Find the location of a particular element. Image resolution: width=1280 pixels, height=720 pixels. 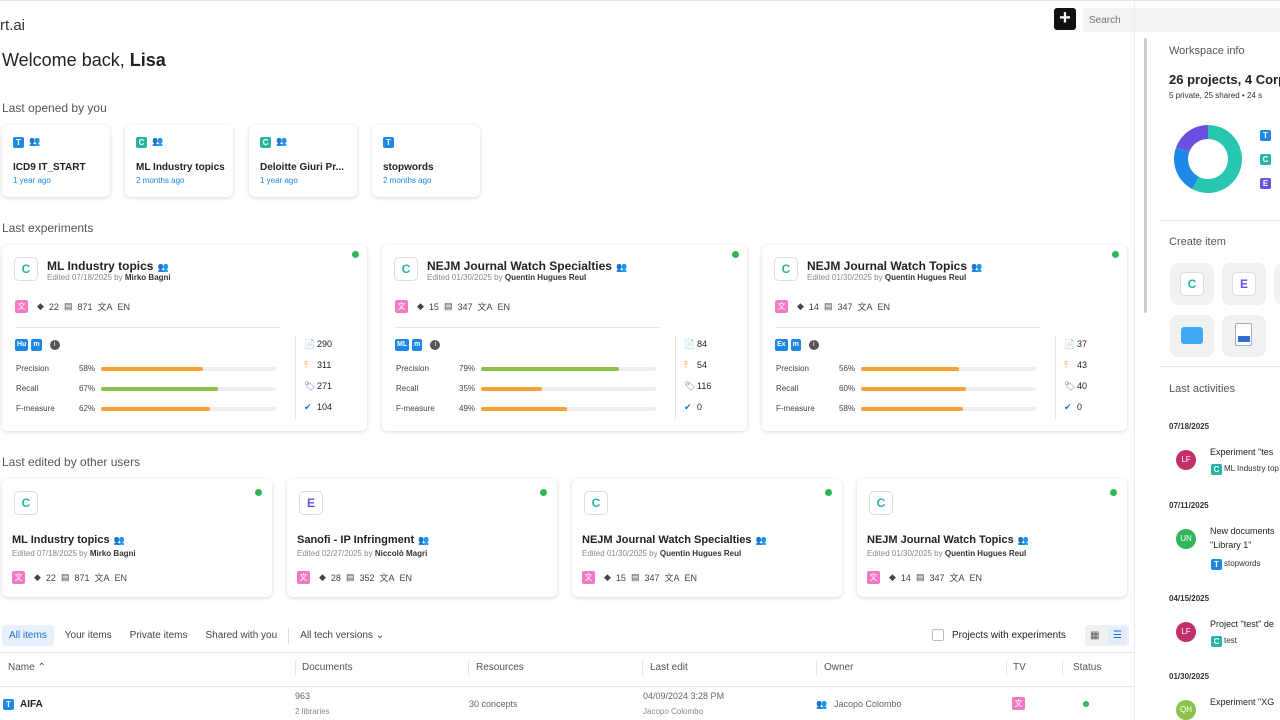

create-item-title: Create item is located at coordinates (1197, 242).